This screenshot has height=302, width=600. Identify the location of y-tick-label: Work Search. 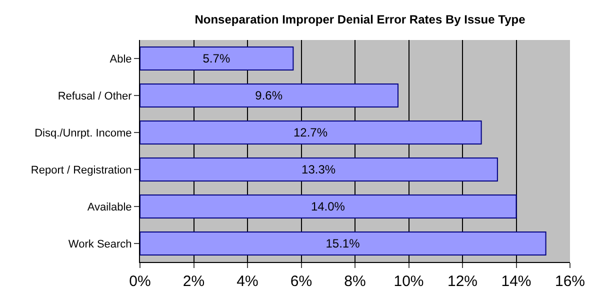
(100, 244).